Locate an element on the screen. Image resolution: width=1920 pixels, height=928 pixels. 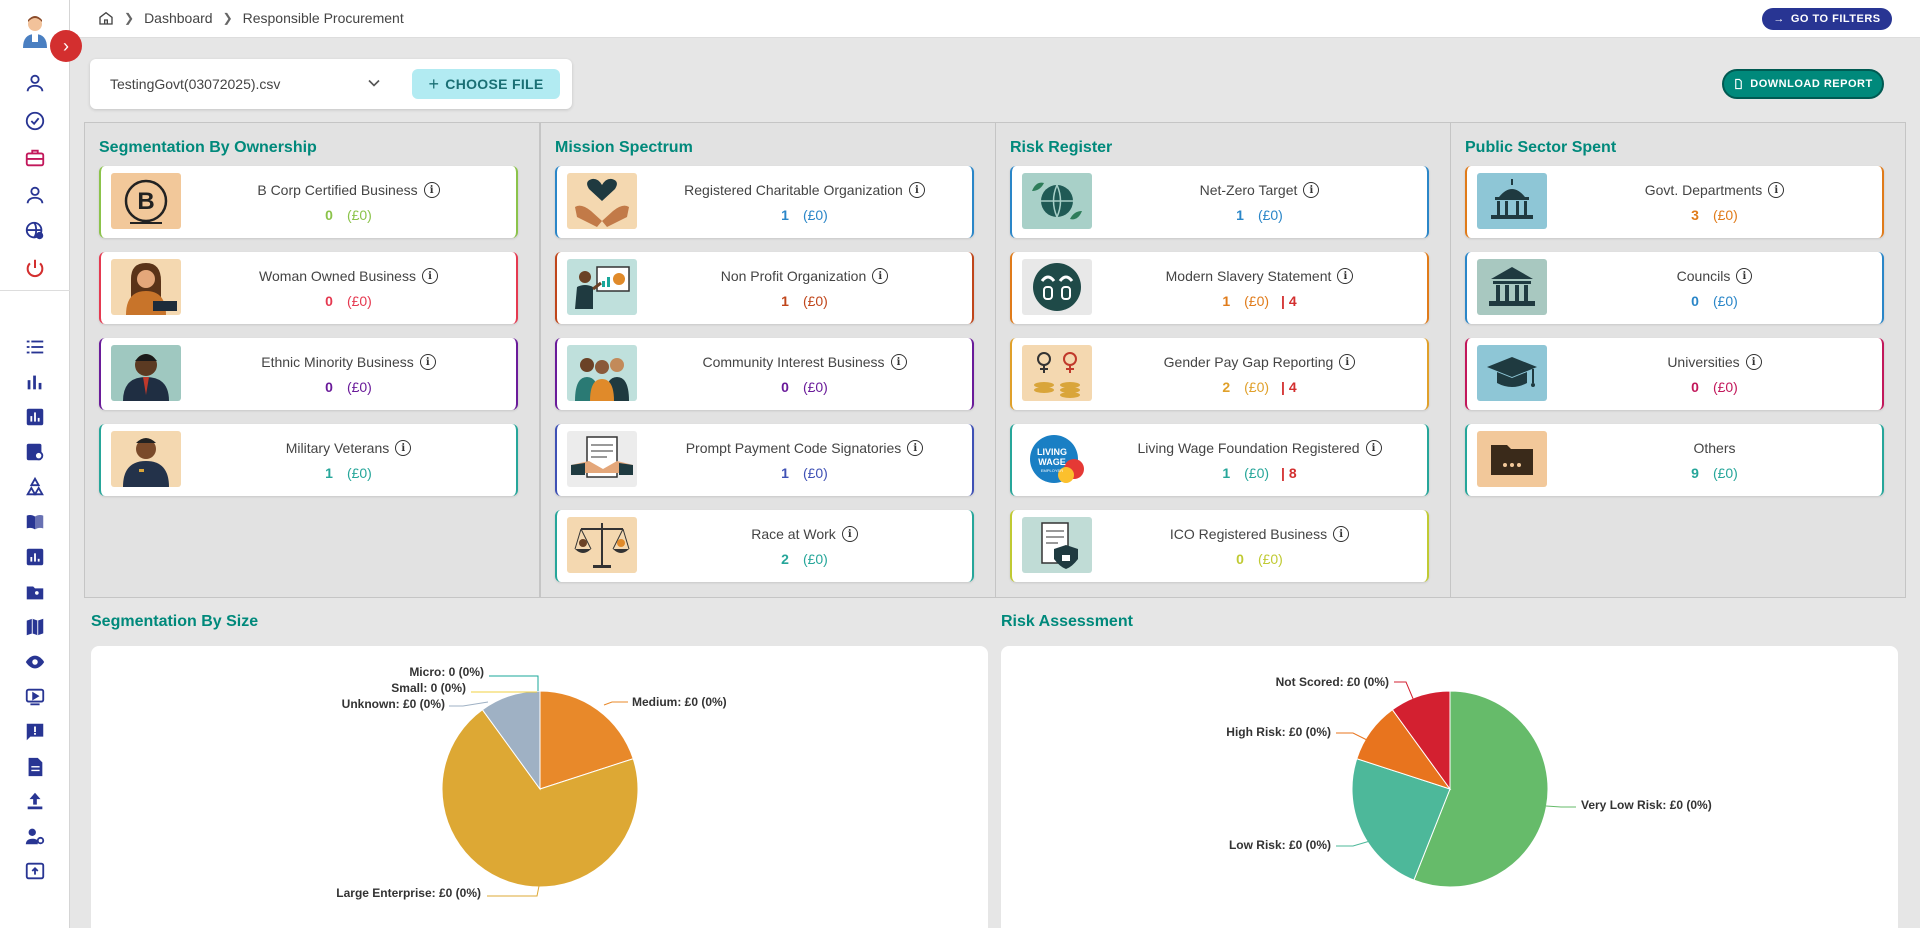
chart-box-icon is located at coordinates (35, 417).